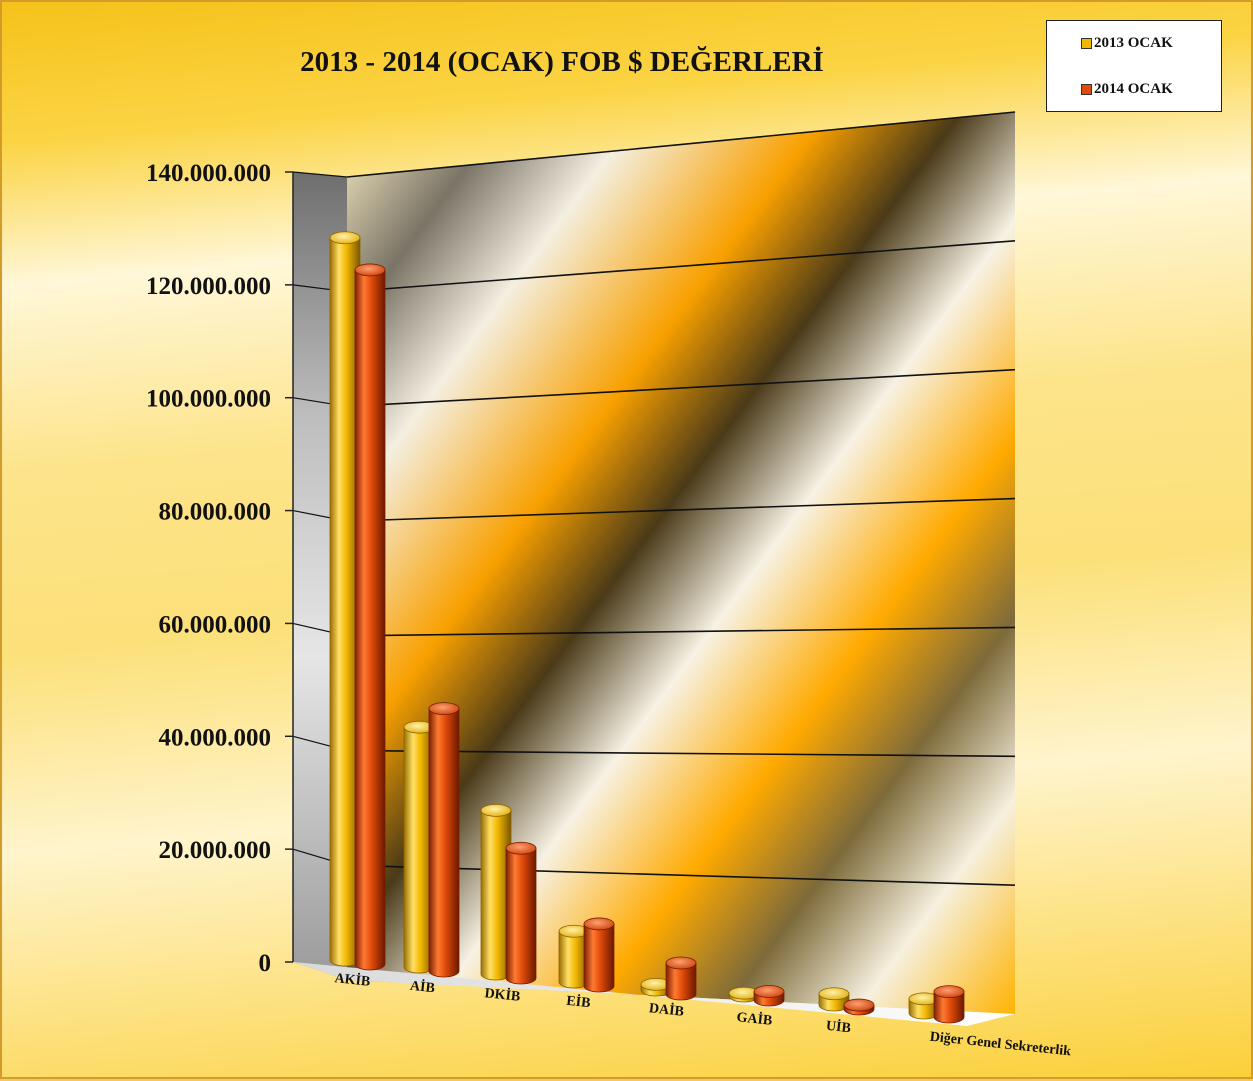  What do you see at coordinates (838, 1027) in the screenshot?
I see `x-tick-label: UİB` at bounding box center [838, 1027].